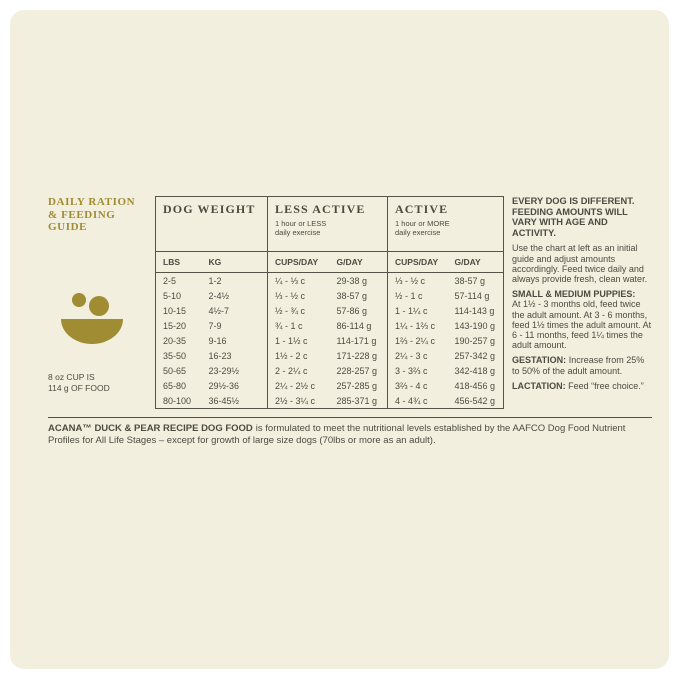 This screenshot has height=679, width=679. What do you see at coordinates (357, 370) in the screenshot?
I see `table-cell: 228-257 g` at bounding box center [357, 370].